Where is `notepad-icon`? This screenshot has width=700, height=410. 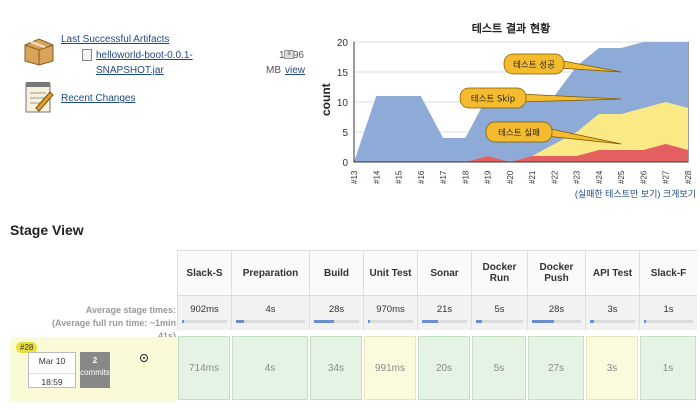 notepad-icon is located at coordinates (39, 97).